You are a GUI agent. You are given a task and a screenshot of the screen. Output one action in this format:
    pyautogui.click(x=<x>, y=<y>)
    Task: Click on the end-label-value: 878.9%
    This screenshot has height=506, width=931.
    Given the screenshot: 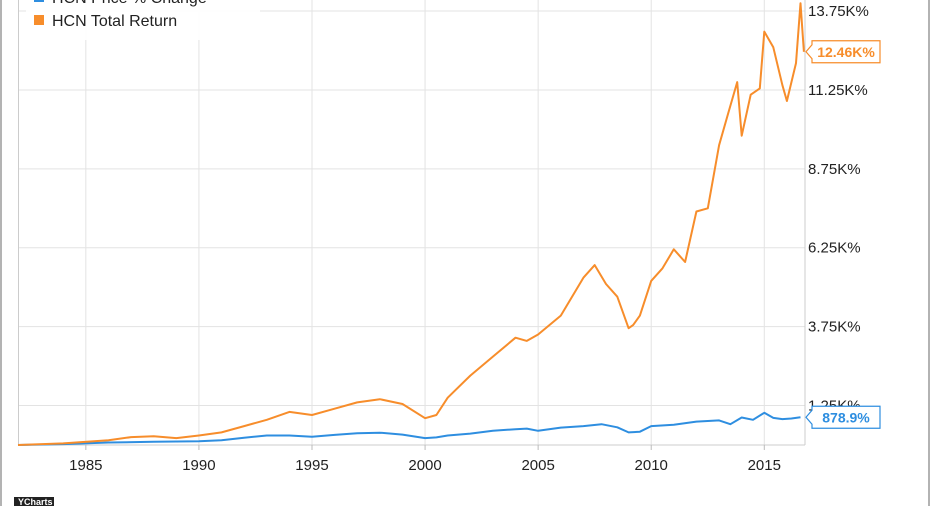 What is the action you would take?
    pyautogui.click(x=846, y=417)
    